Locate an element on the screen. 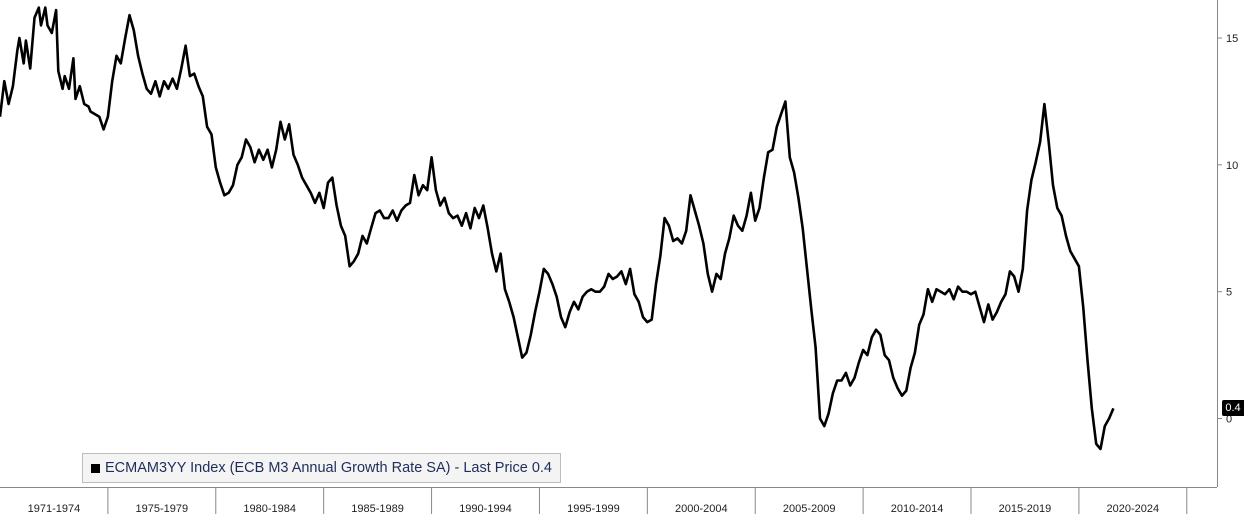  x-tick-label: 1971-1974 is located at coordinates (54, 508).